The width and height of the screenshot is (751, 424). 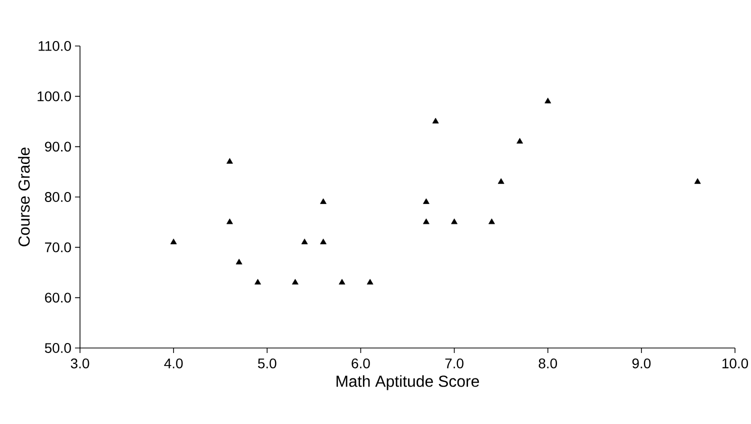 What do you see at coordinates (57, 197) in the screenshot?
I see `y-tick-label: 80.0` at bounding box center [57, 197].